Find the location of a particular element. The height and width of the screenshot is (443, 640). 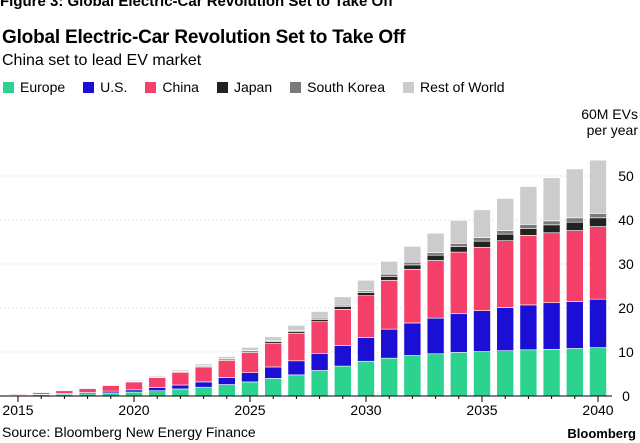

legend-item-china: China is located at coordinates (172, 87).